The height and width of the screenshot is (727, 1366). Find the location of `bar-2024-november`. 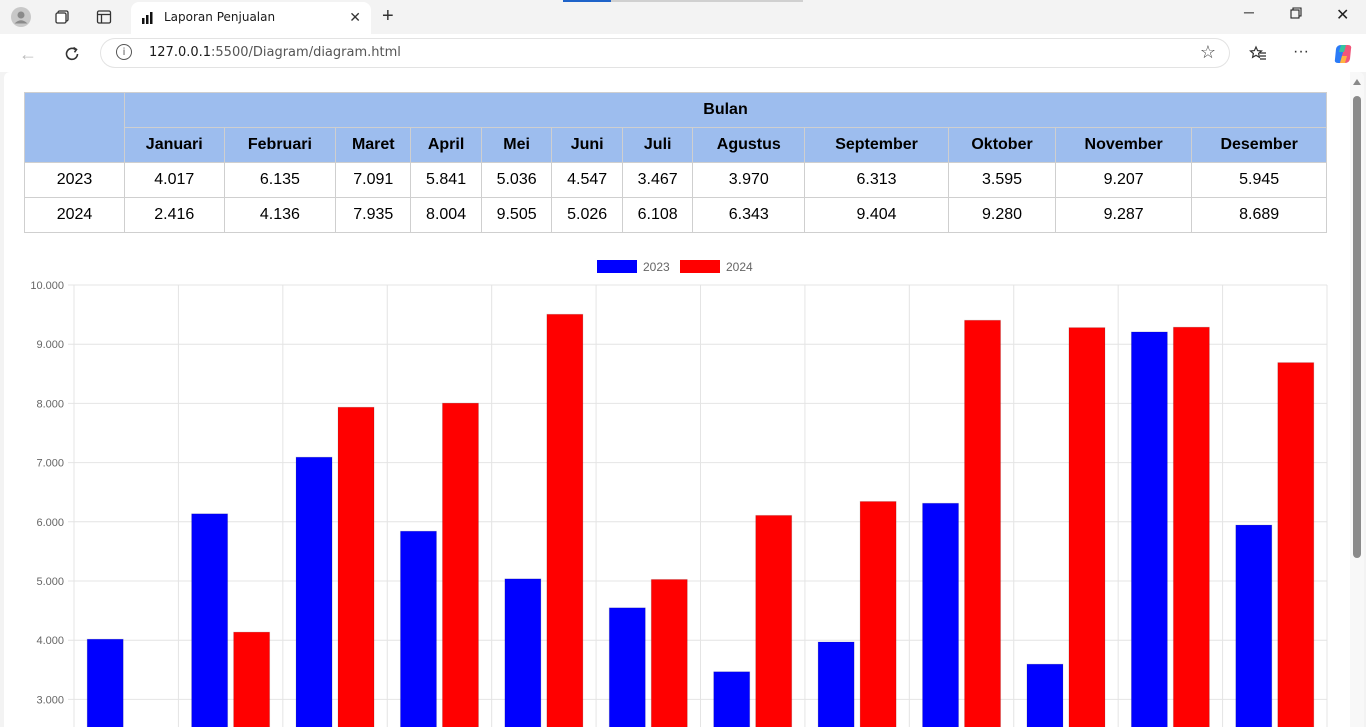

bar-2024-november is located at coordinates (1191, 527).